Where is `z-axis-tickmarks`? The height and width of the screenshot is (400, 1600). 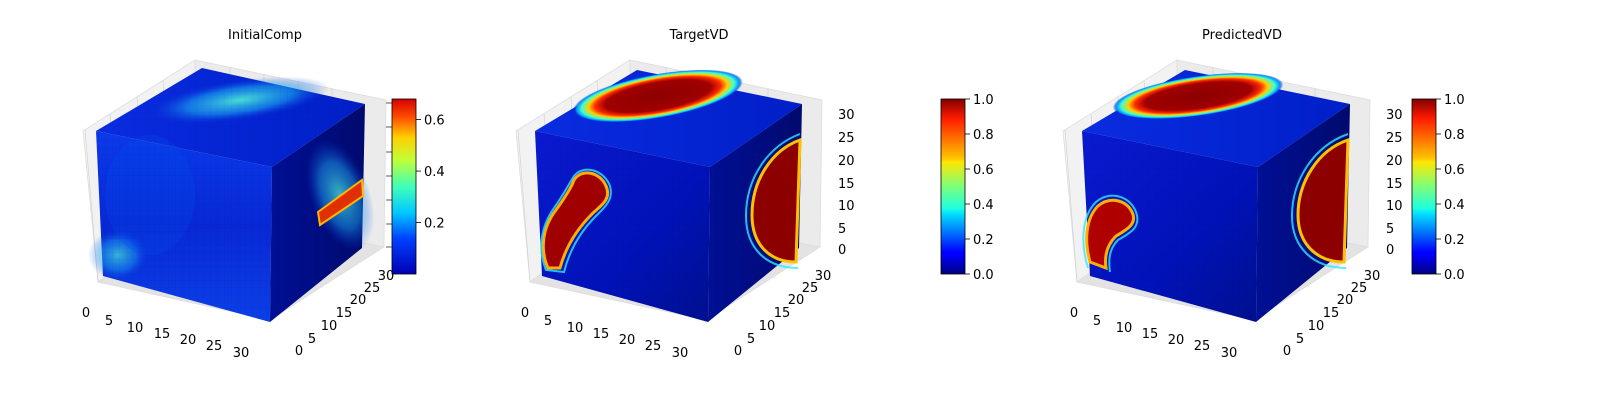 z-axis-tickmarks is located at coordinates (389, 175).